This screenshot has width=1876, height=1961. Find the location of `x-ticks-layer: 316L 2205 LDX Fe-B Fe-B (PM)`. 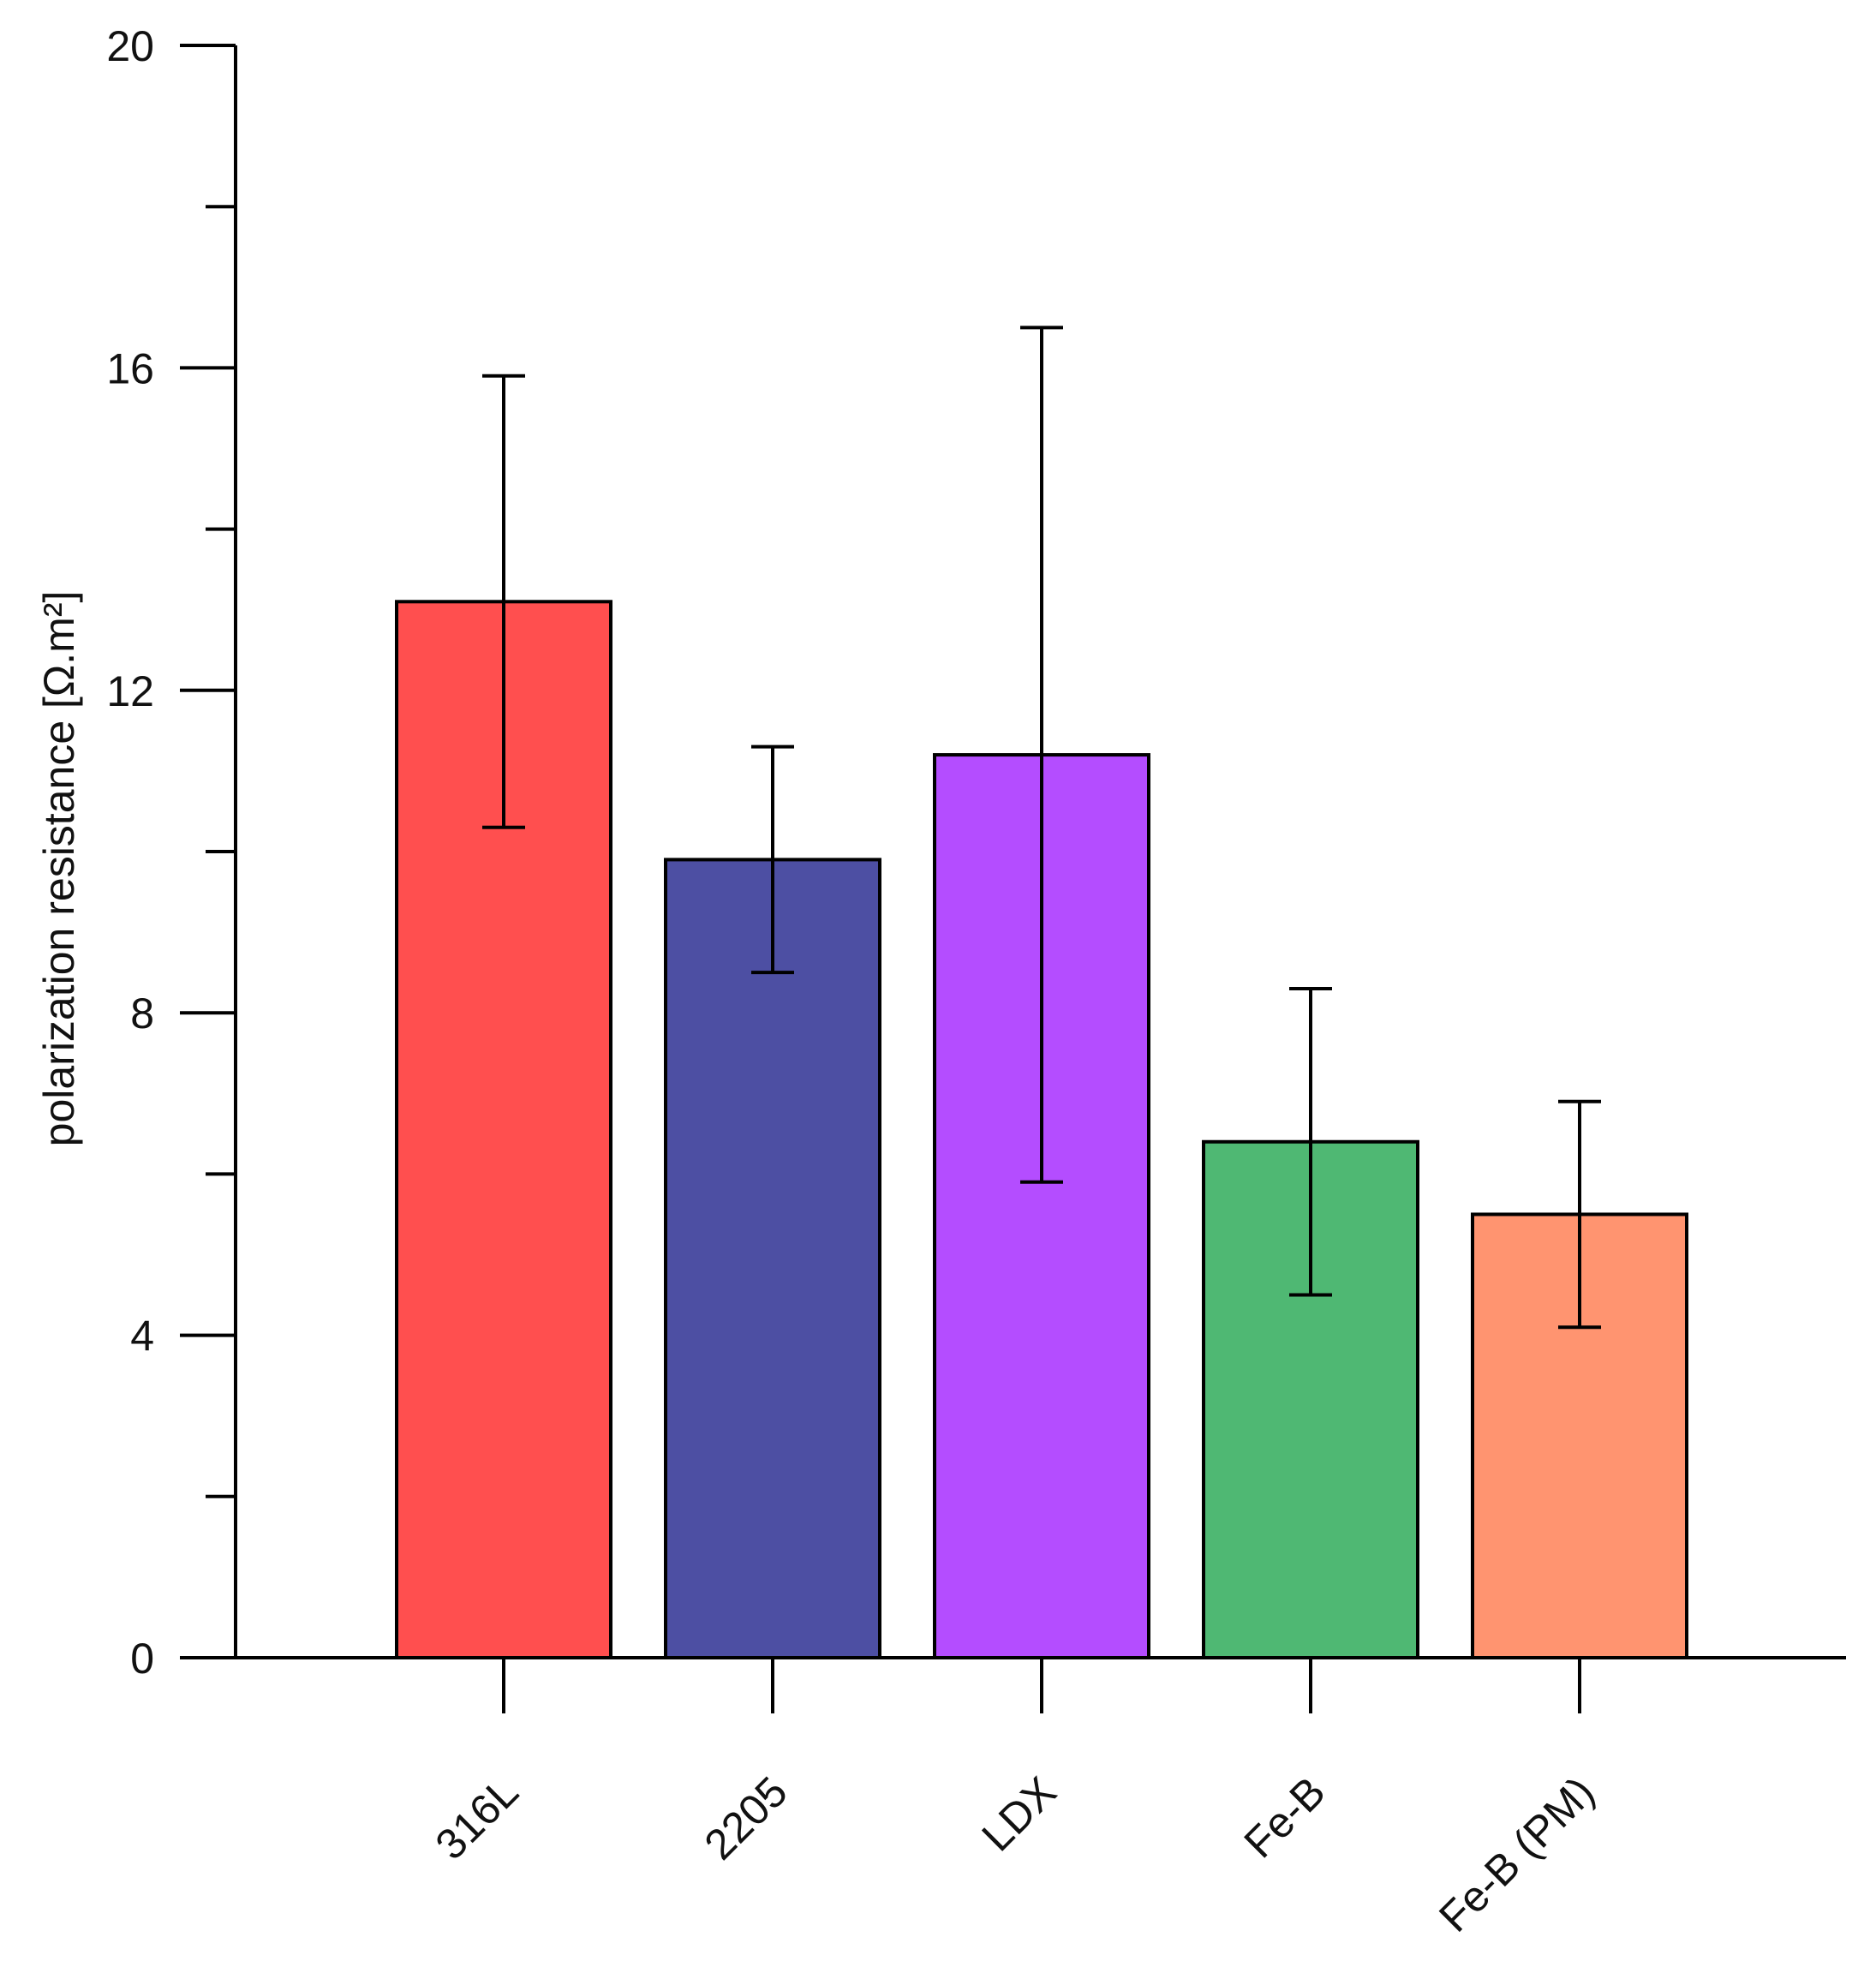

x-ticks-layer: 316L 2205 LDX Fe-B Fe-B (PM) is located at coordinates (1015, 1799).